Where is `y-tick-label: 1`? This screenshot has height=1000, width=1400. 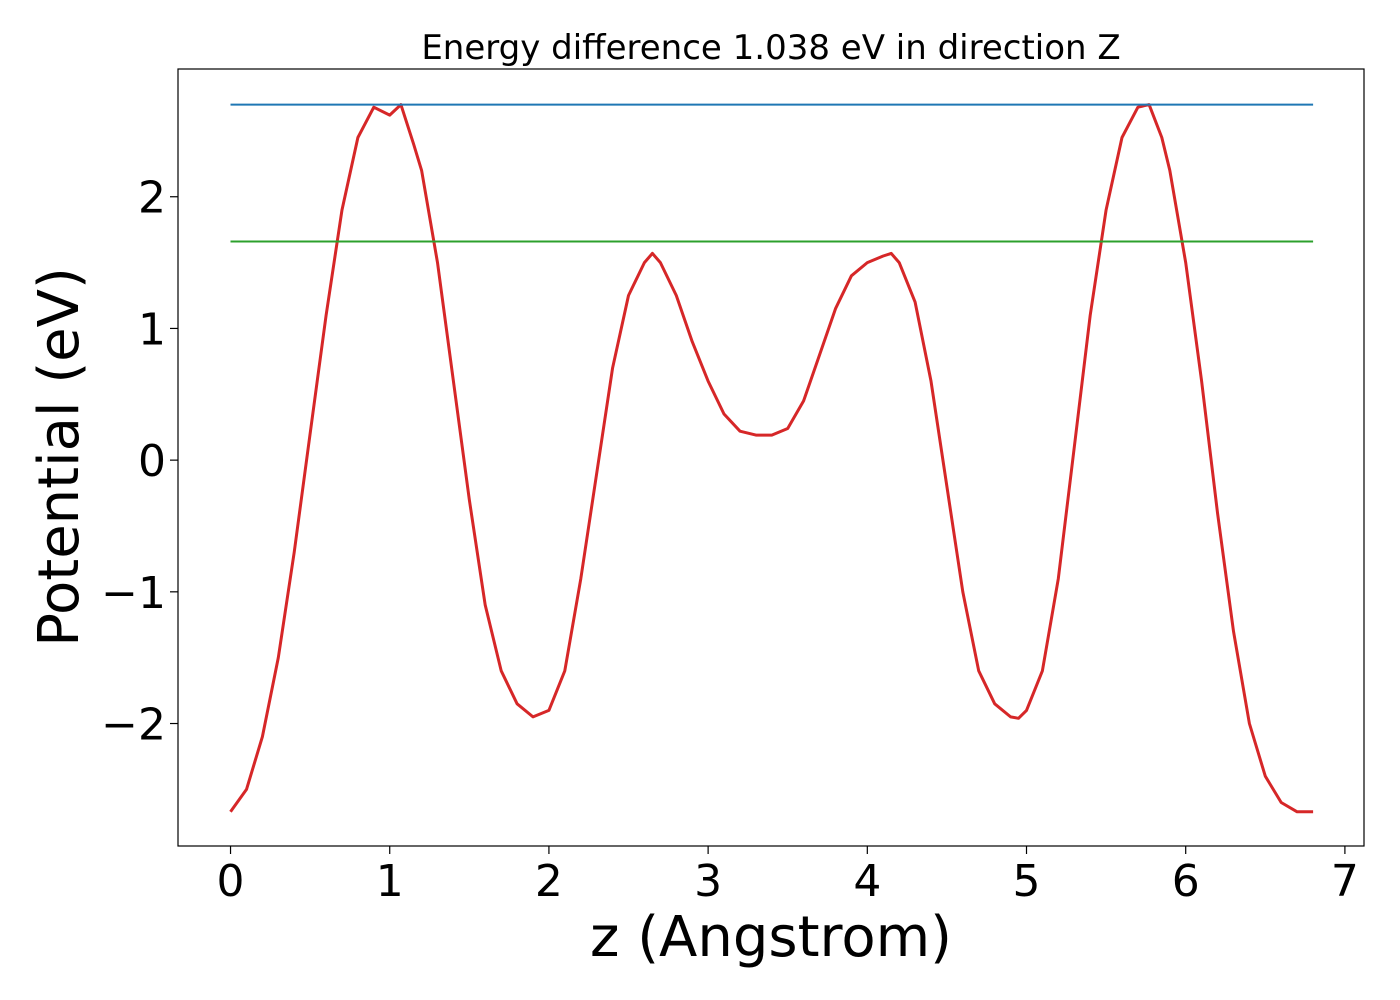 y-tick-label: 1 is located at coordinates (152, 329).